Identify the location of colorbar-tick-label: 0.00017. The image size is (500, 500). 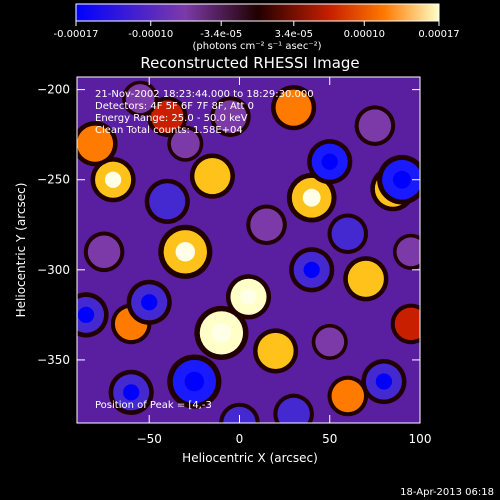
(438, 34).